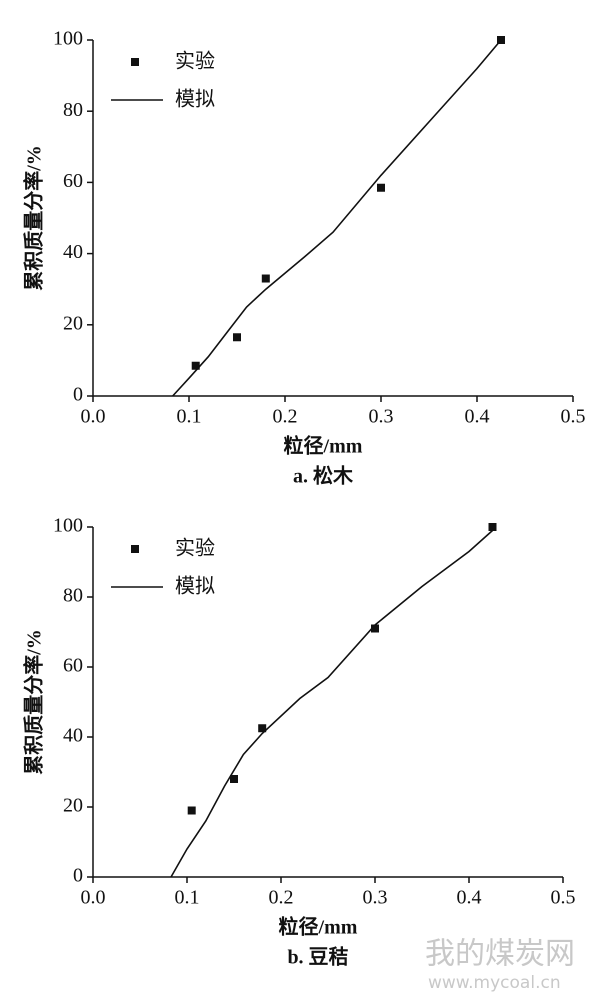 This screenshot has width=600, height=999. I want to click on watermark-name: 我的煤炭网, so click(500, 954).